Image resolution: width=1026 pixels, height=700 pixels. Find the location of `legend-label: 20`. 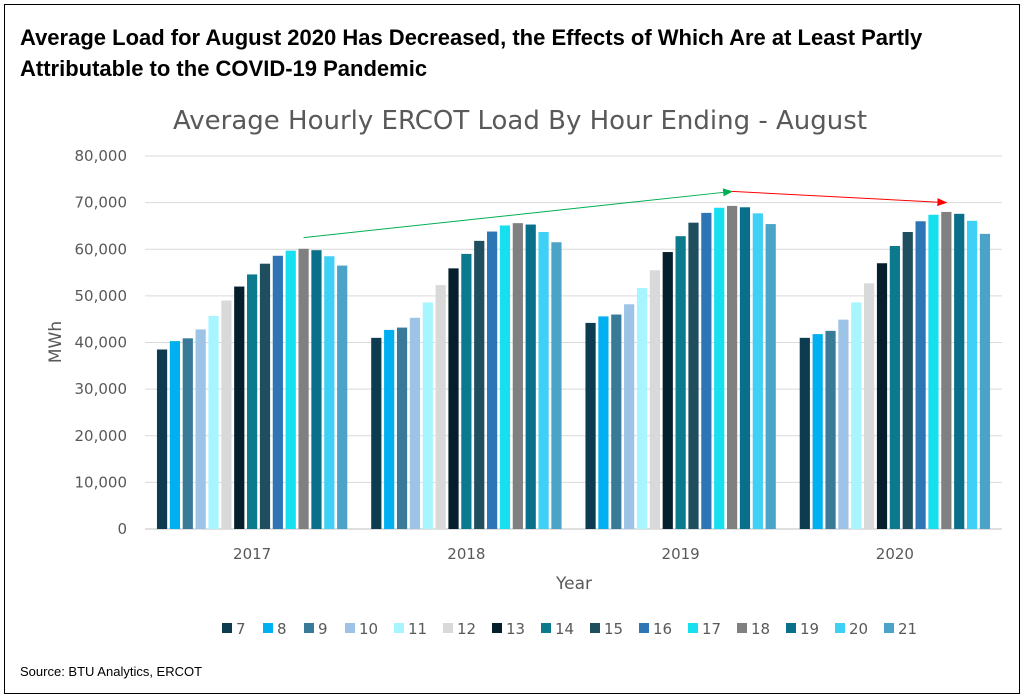

legend-label: 20 is located at coordinates (858, 629).